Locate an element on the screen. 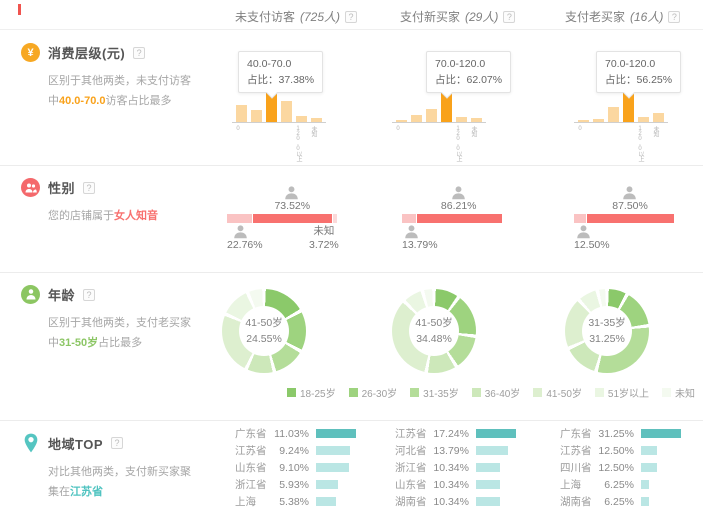 The height and width of the screenshot is (517, 703). axis-label: 未知 is located at coordinates (313, 131).